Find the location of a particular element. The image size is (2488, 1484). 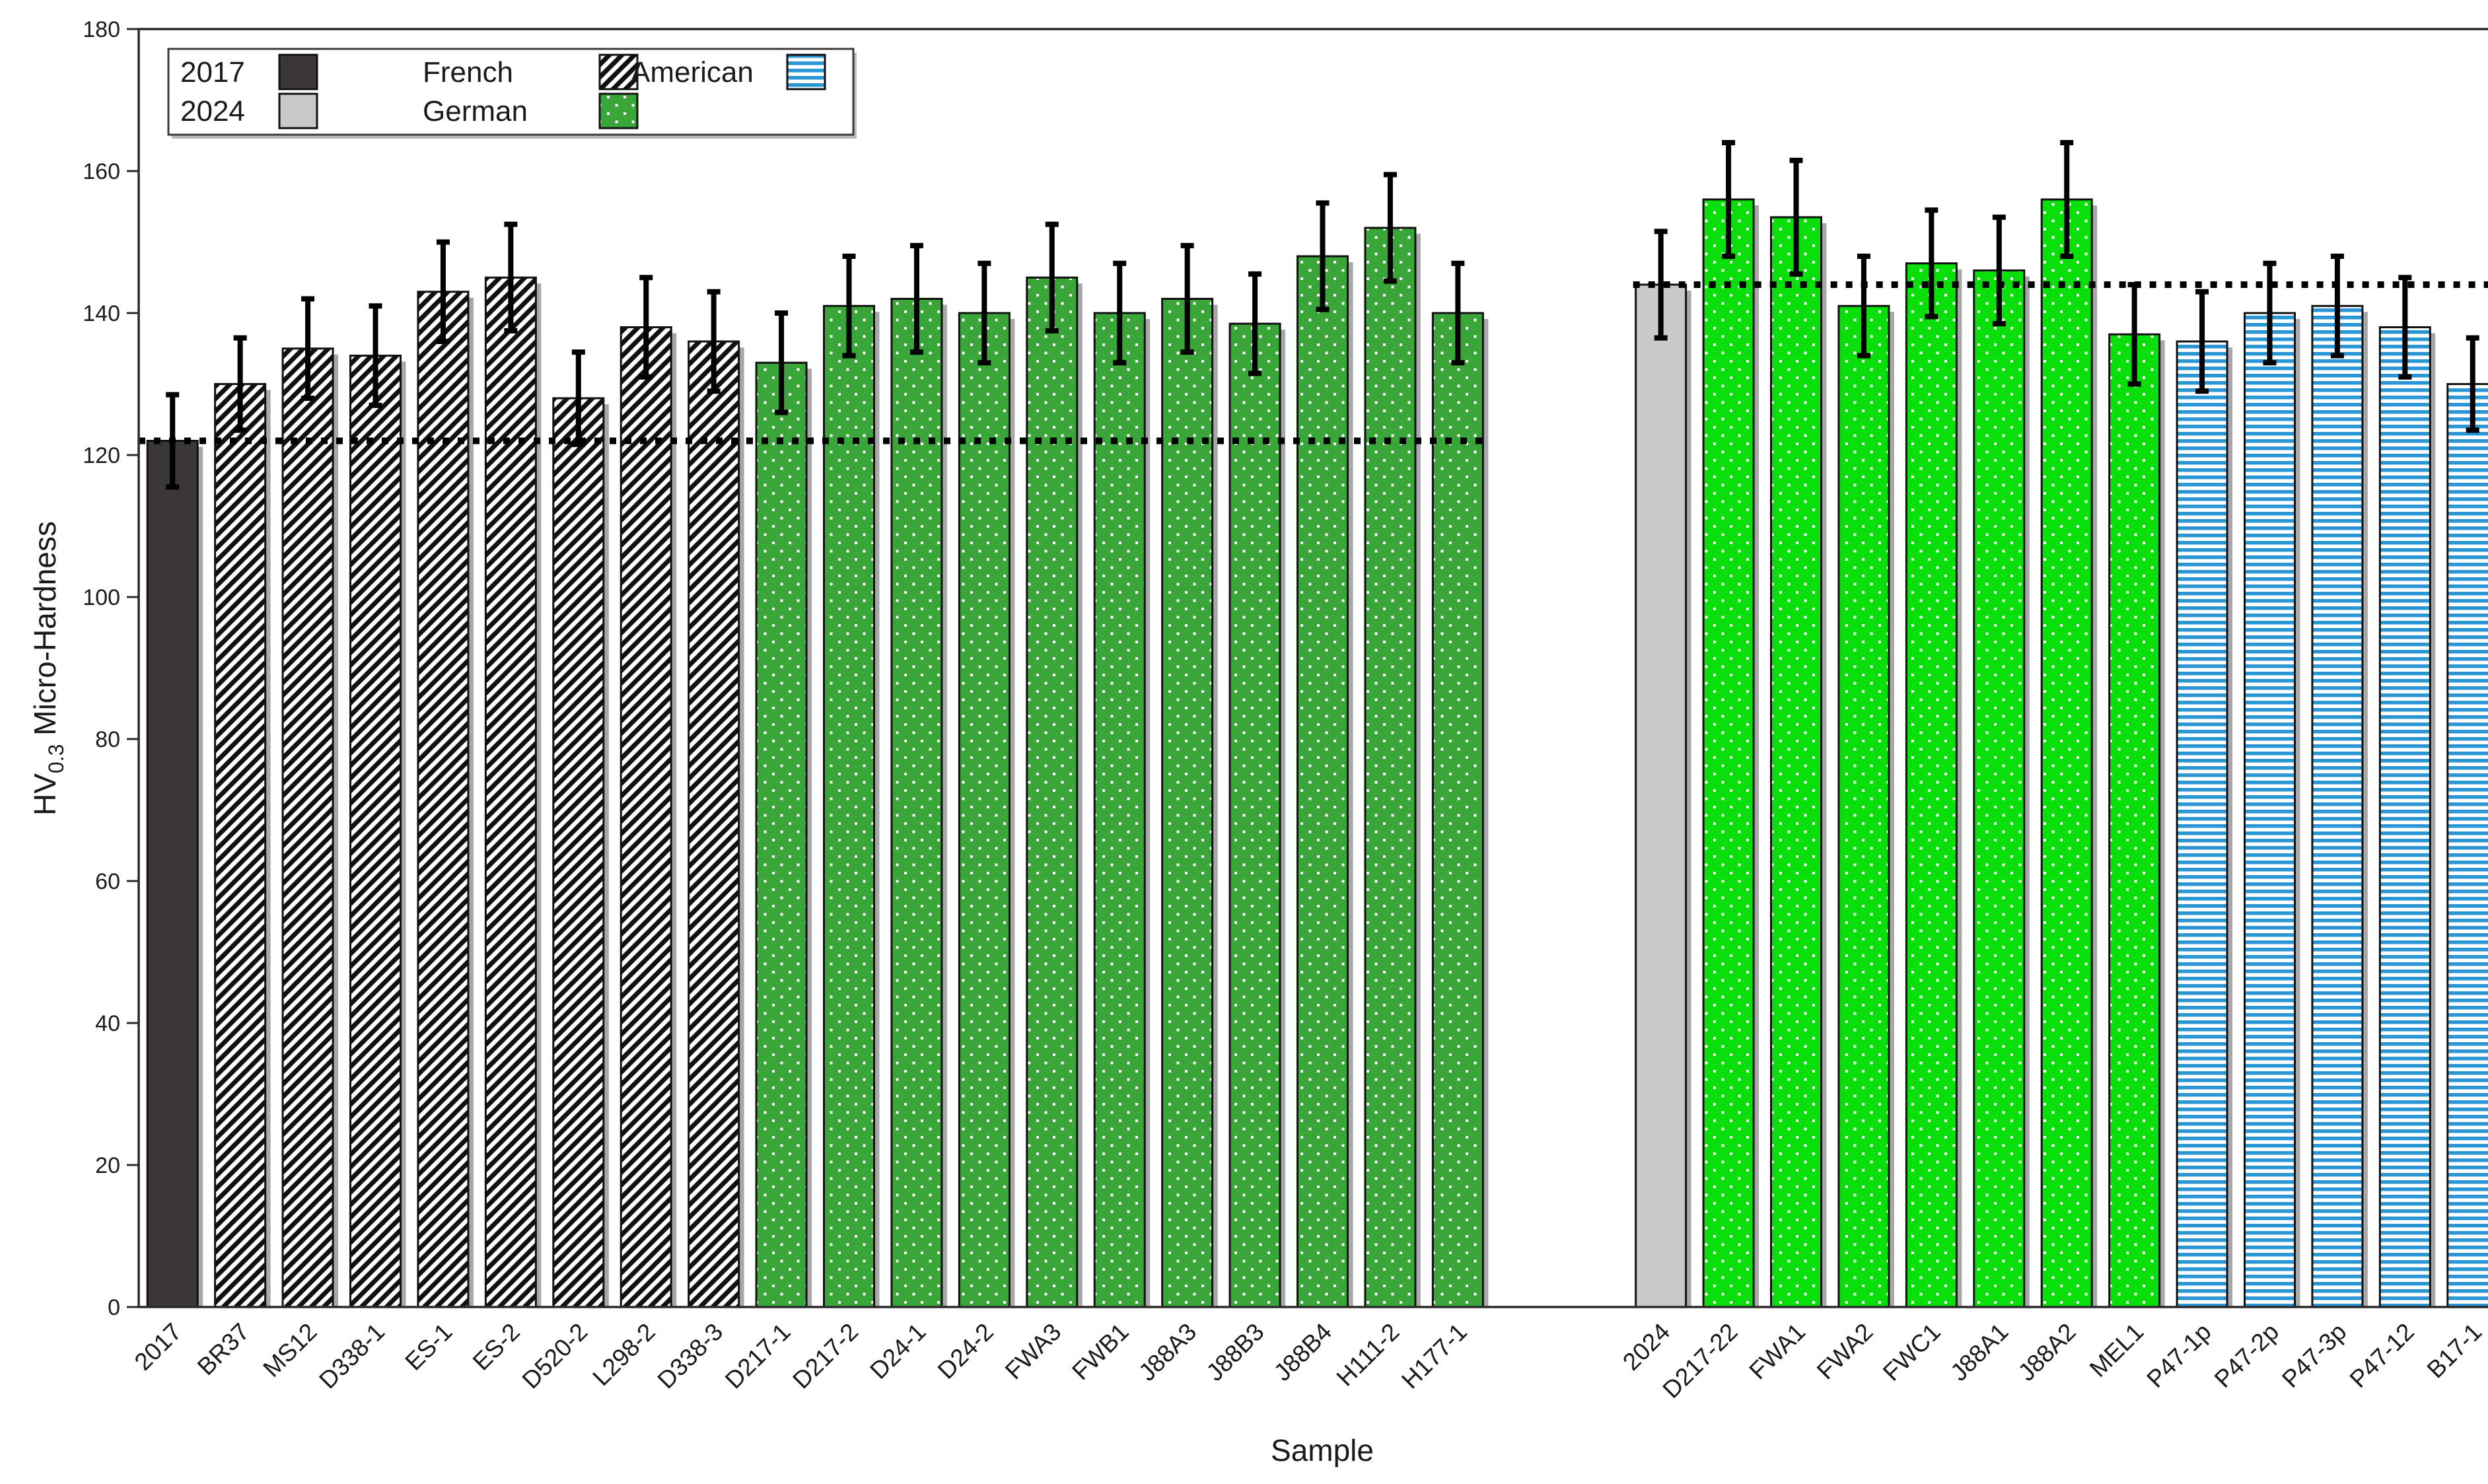

error-bar-P47-1p is located at coordinates (2202, 341).